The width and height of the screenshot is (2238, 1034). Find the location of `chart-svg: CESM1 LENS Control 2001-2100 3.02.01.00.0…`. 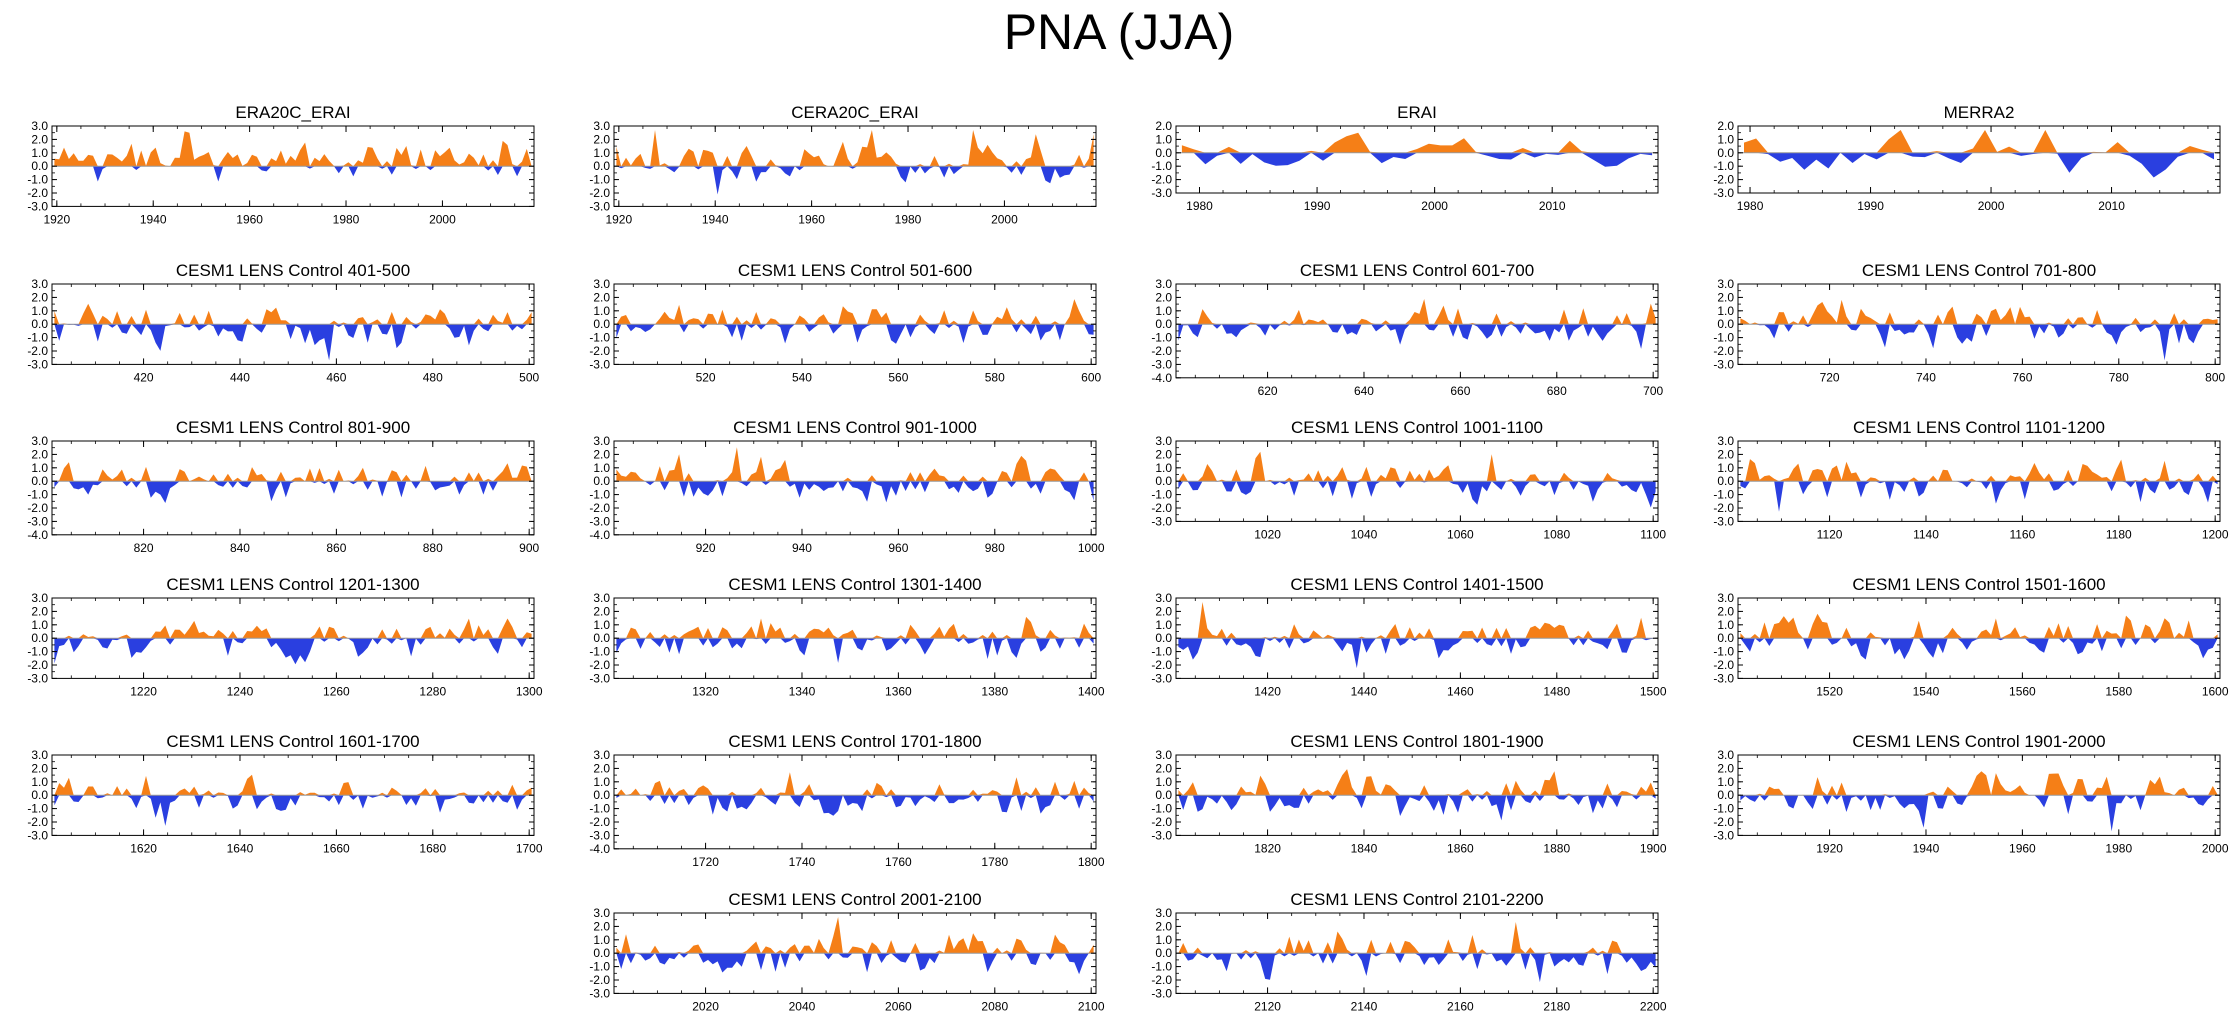

chart-svg: CESM1 LENS Control 2001-2100 3.02.01.00.0… is located at coordinates (847, 951).